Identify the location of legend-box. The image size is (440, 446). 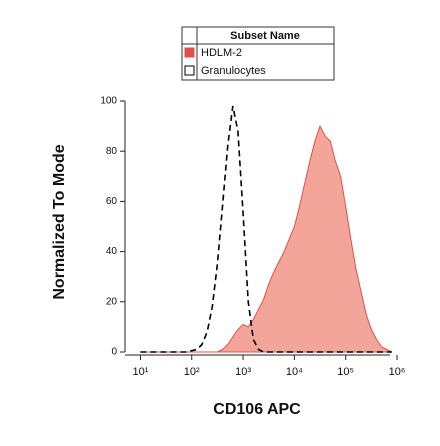
(258, 53).